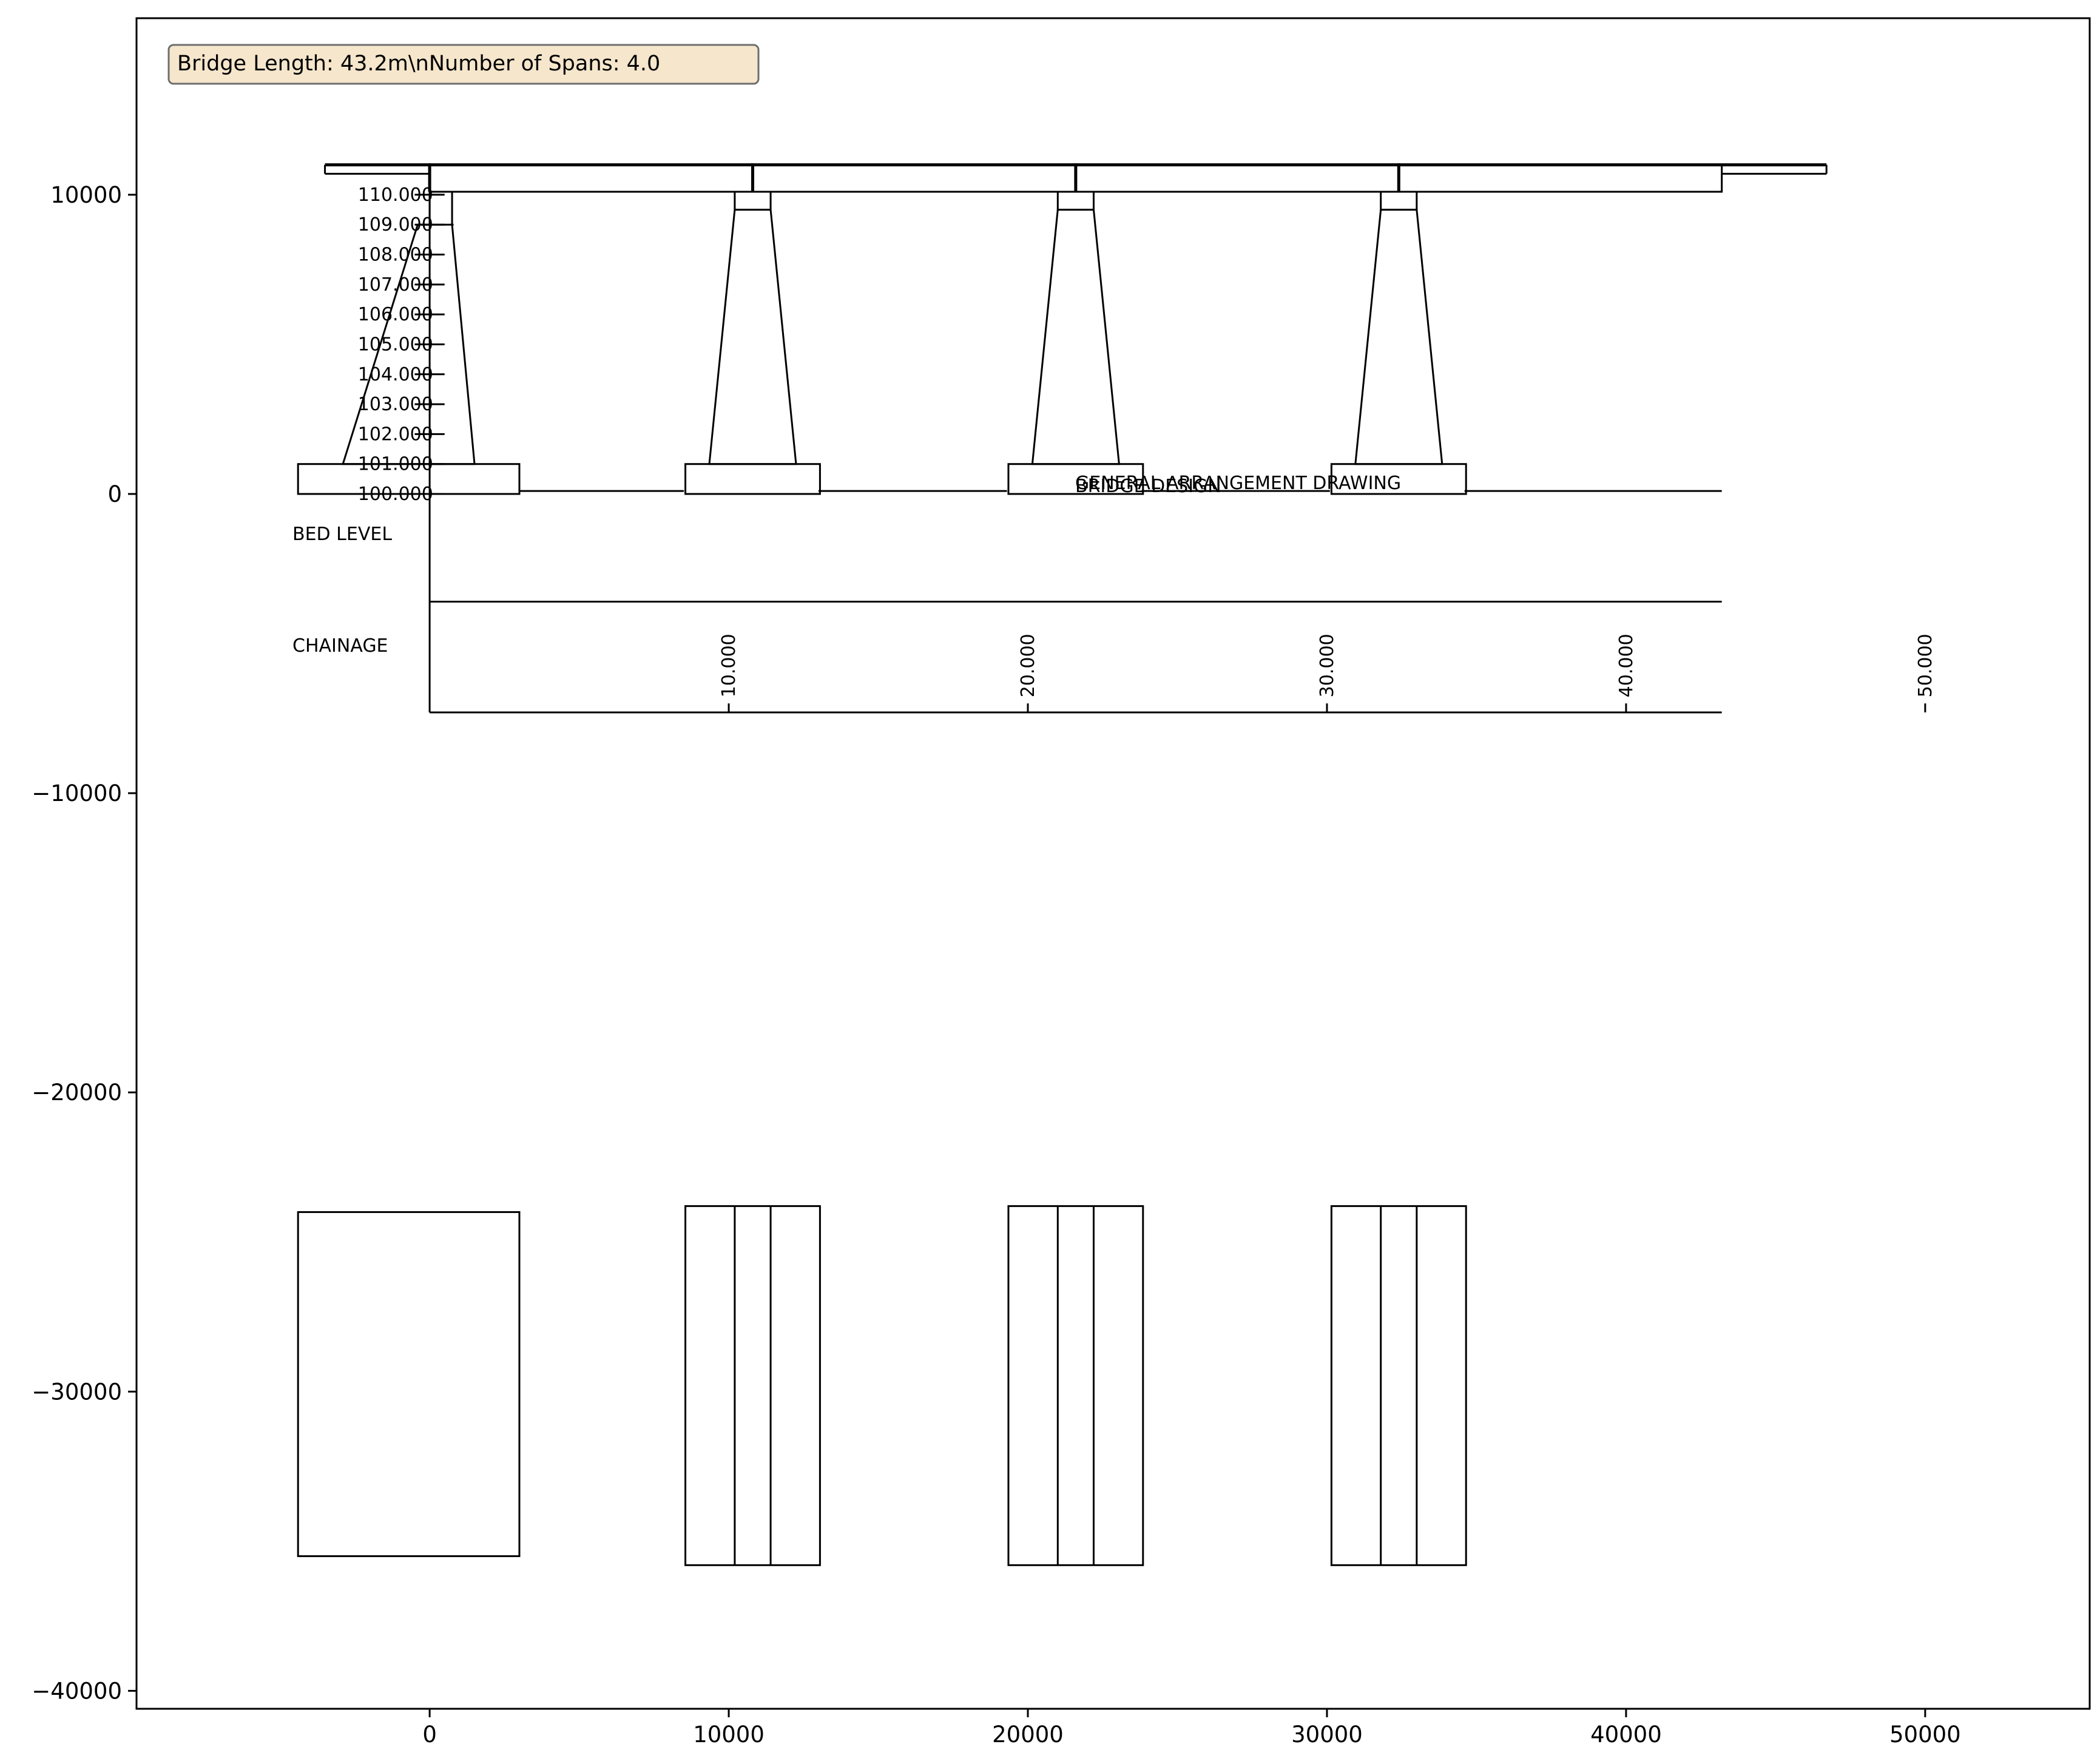 The height and width of the screenshot is (1764, 2100). I want to click on y-tick-label: −30000, so click(77, 1392).